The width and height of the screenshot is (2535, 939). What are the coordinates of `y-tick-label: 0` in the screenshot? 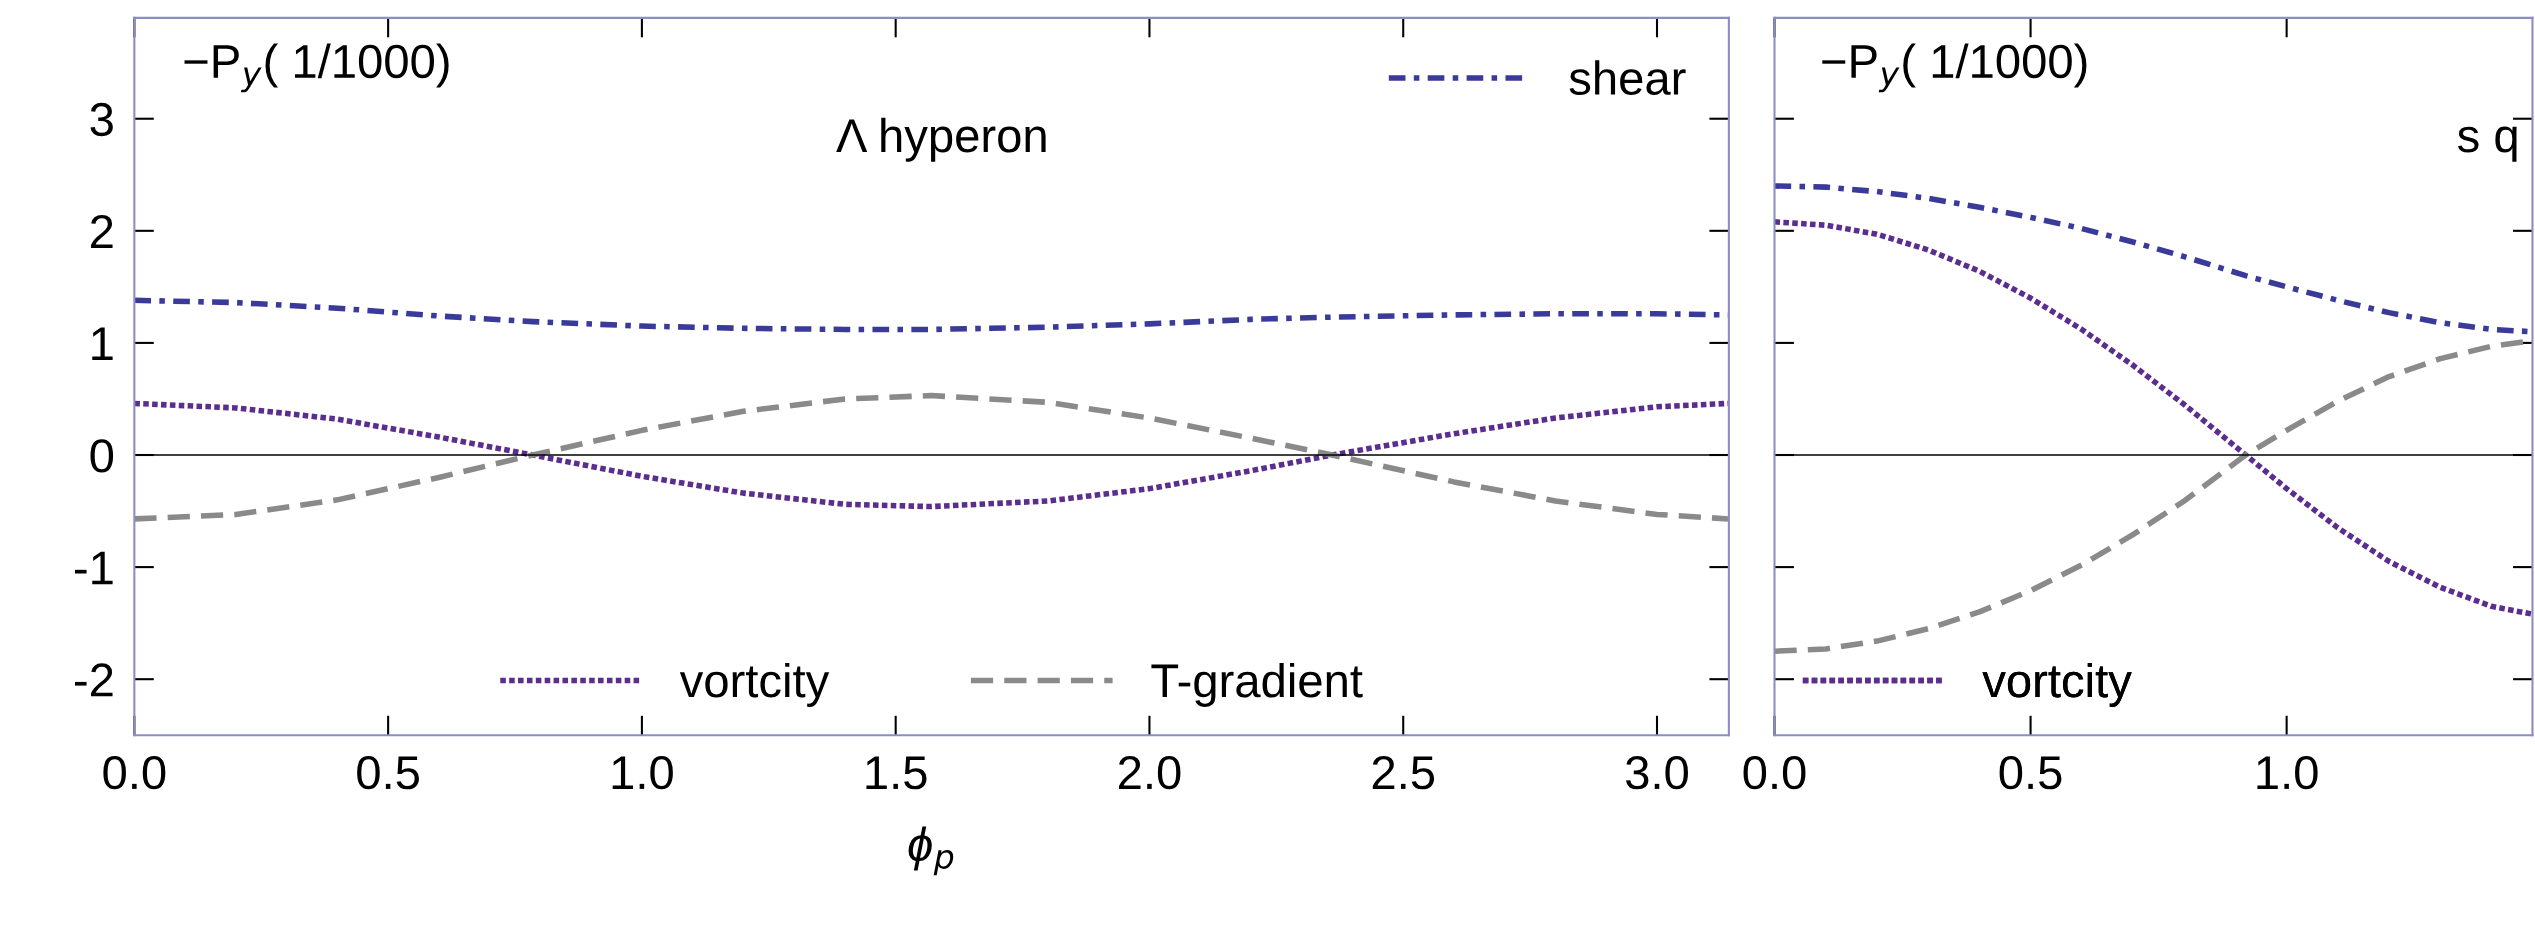 It's located at (102, 456).